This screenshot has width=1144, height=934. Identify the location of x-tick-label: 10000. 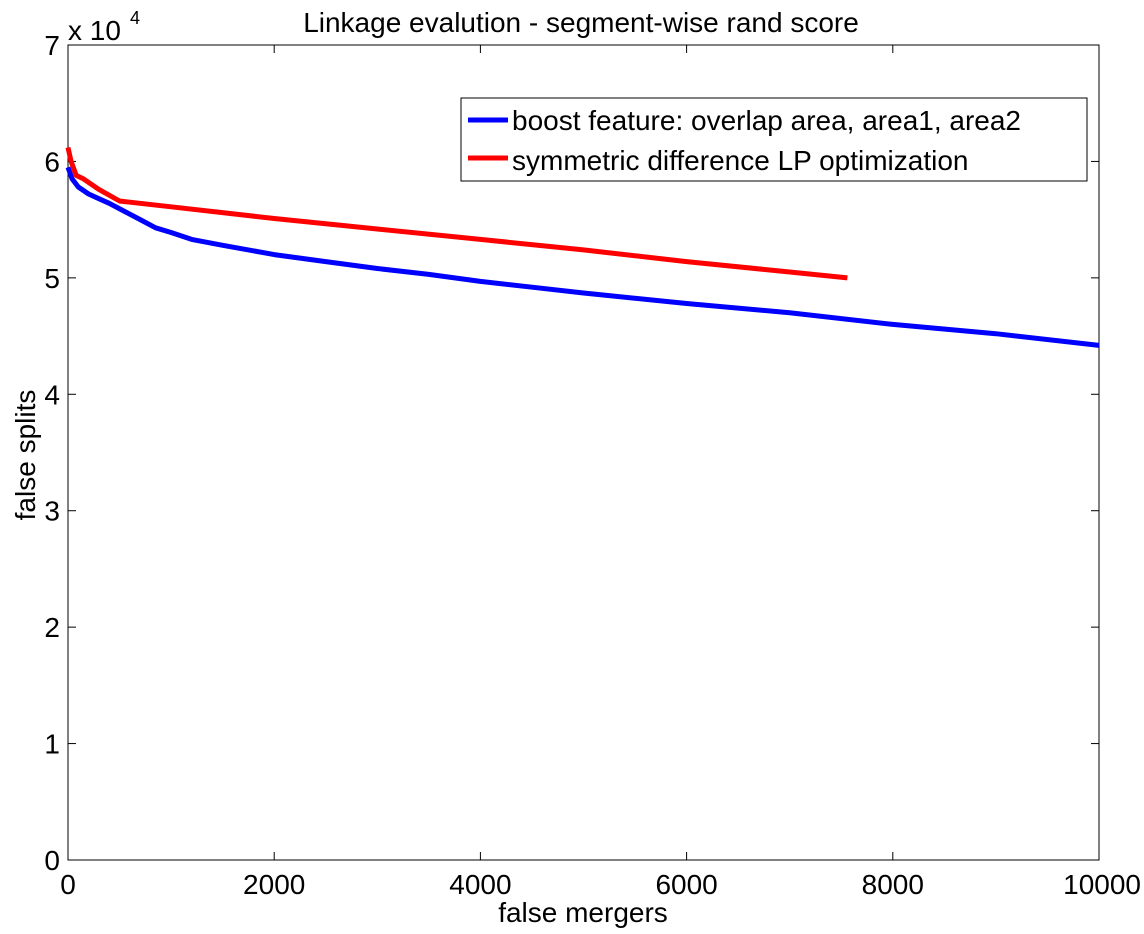
(1102, 884).